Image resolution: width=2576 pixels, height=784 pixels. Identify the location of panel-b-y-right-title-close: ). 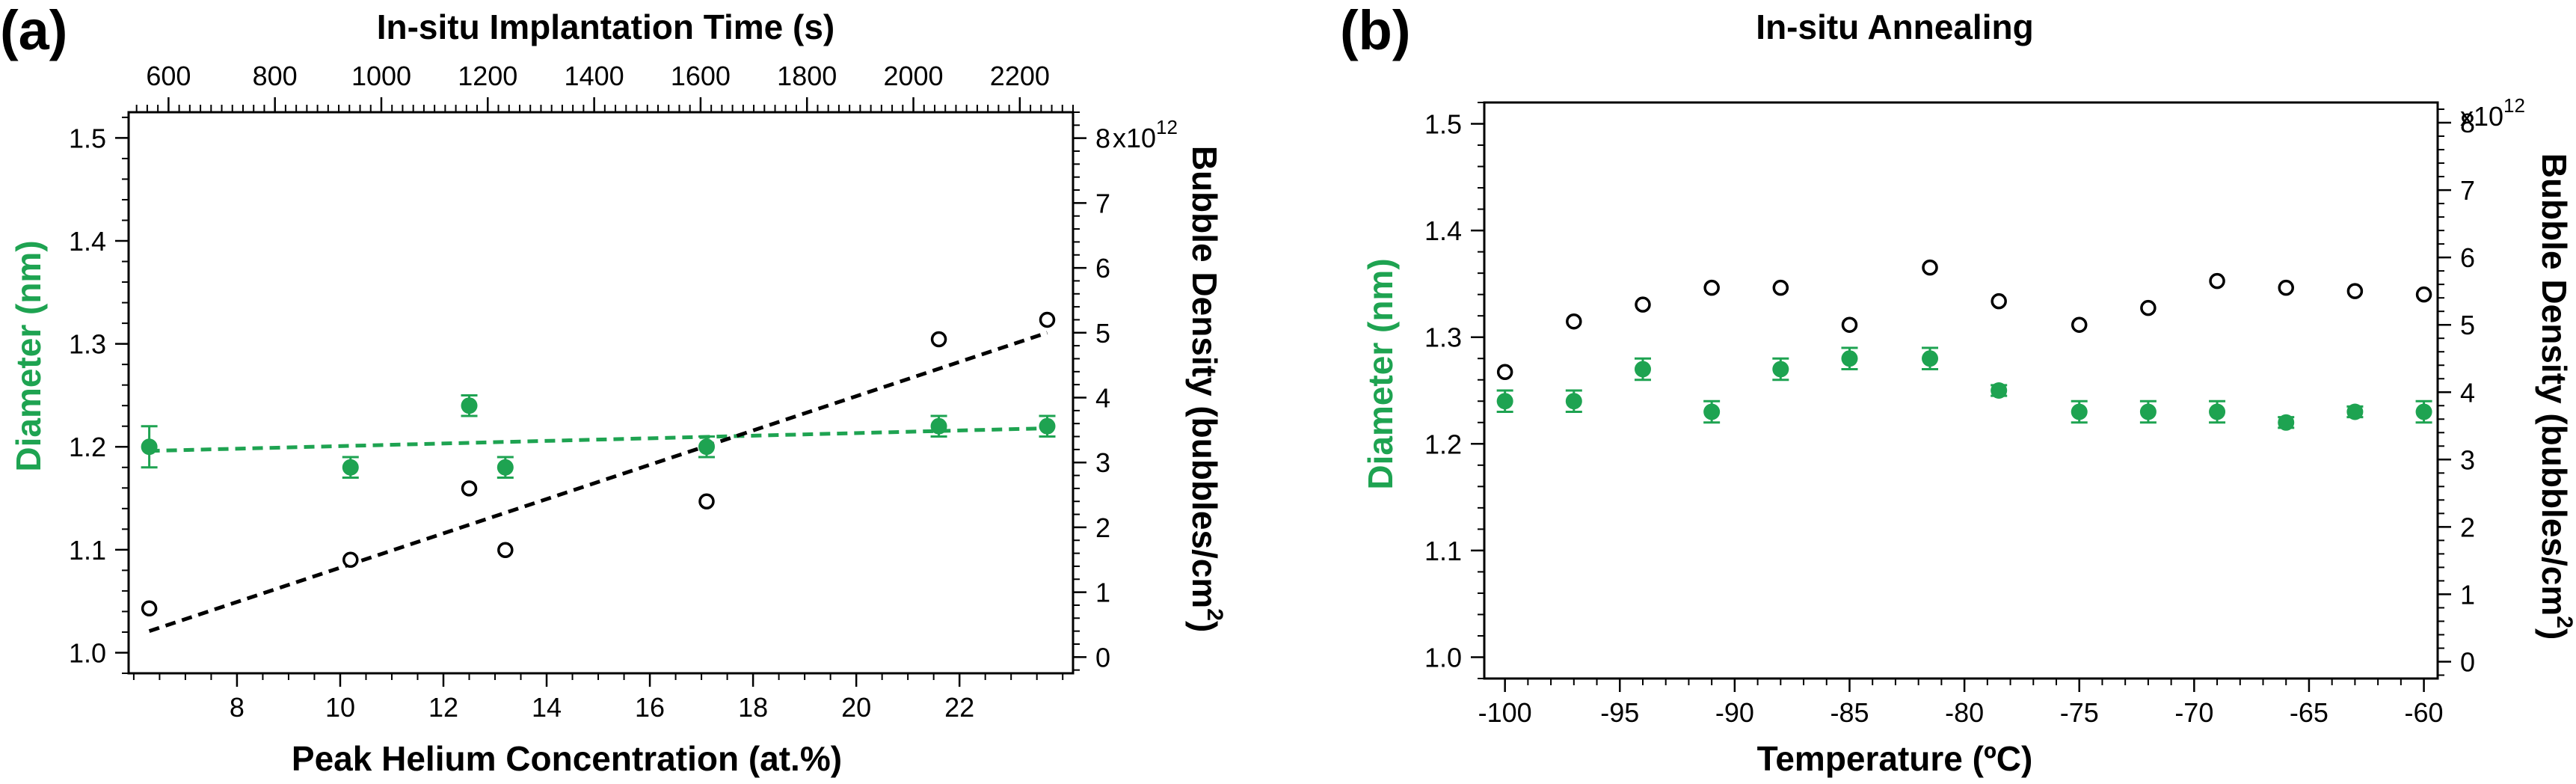
(2554, 634).